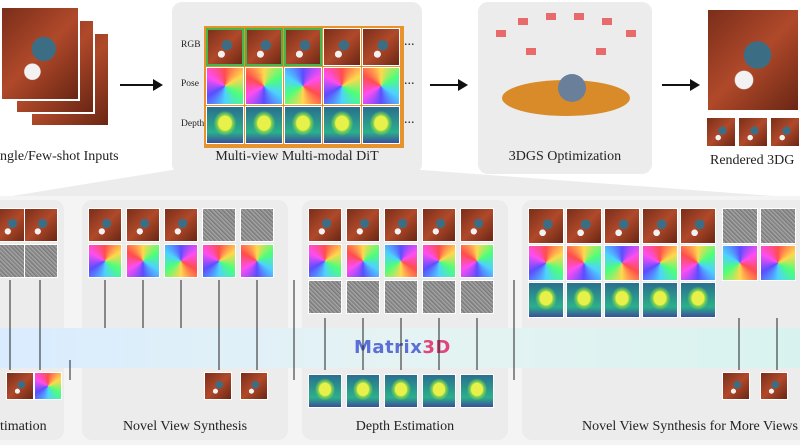 The image size is (800, 445). What do you see at coordinates (137, 85) in the screenshot?
I see `arrow-inputs-to-dit` at bounding box center [137, 85].